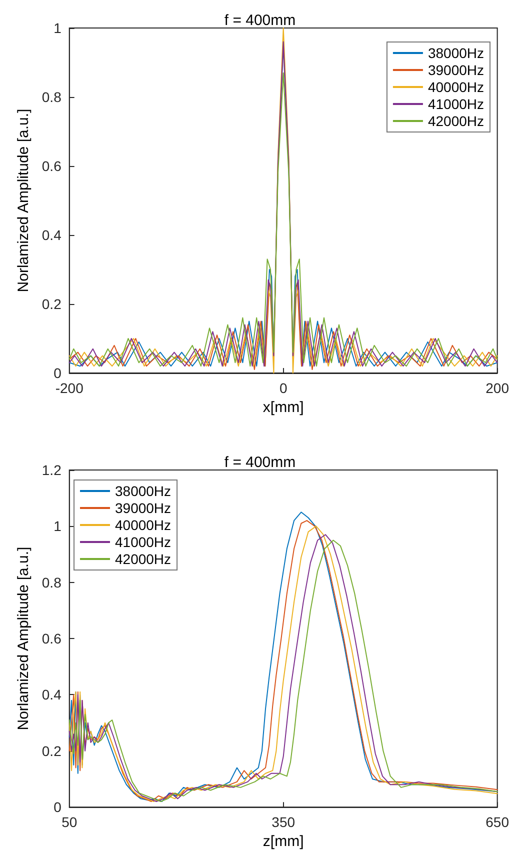 The width and height of the screenshot is (520, 862). I want to click on x-tick-label: 350, so click(284, 822).